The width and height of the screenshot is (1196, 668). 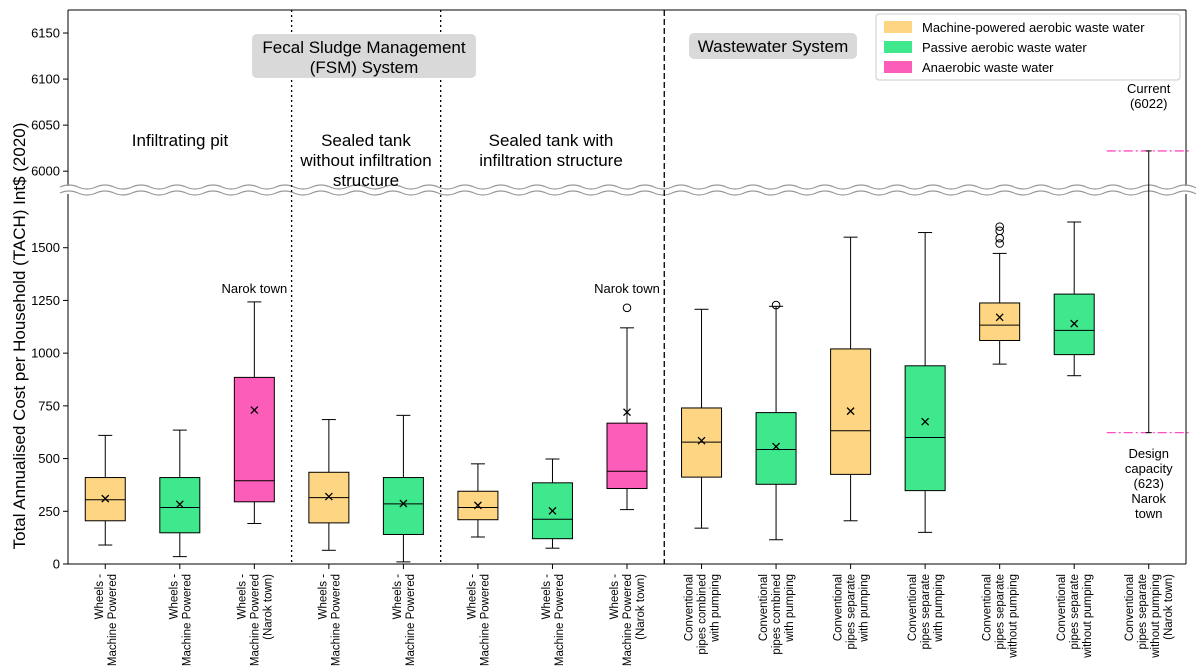 I want to click on y-tick-label: 1250, so click(x=45, y=300).